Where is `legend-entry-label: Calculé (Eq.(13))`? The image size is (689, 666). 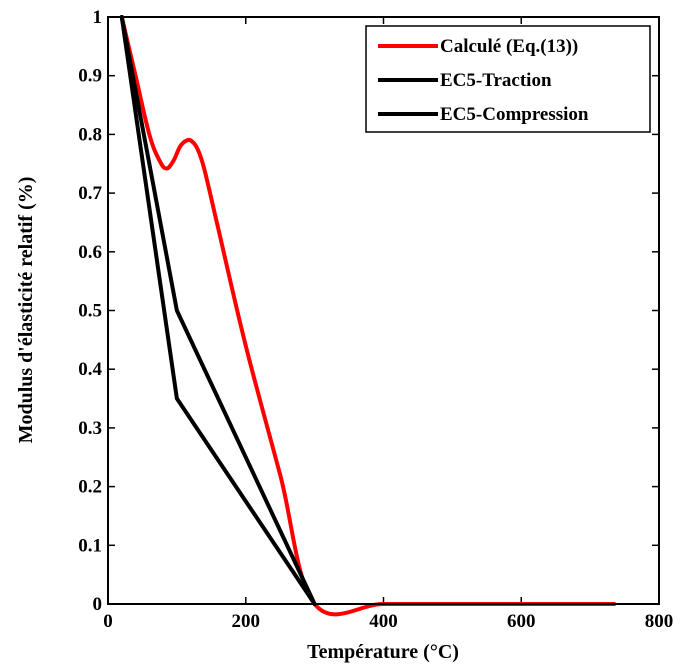 legend-entry-label: Calculé (Eq.(13)) is located at coordinates (509, 46).